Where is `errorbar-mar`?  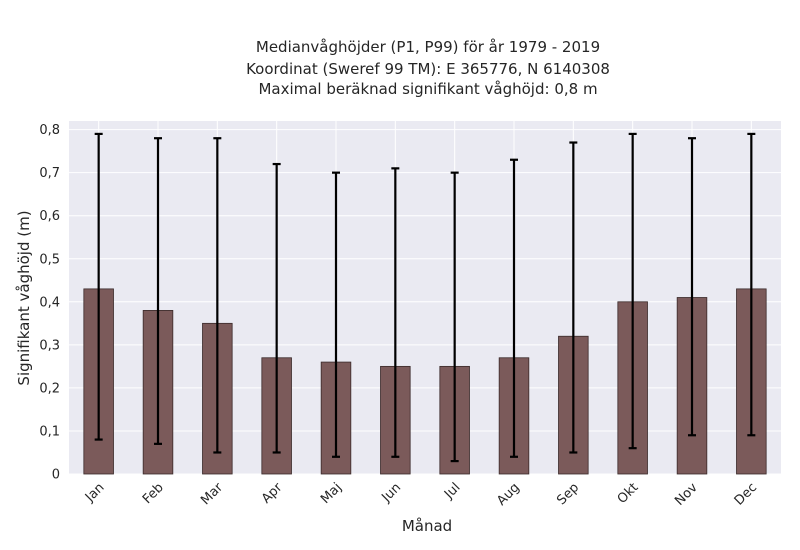
errorbar-mar is located at coordinates (217, 295).